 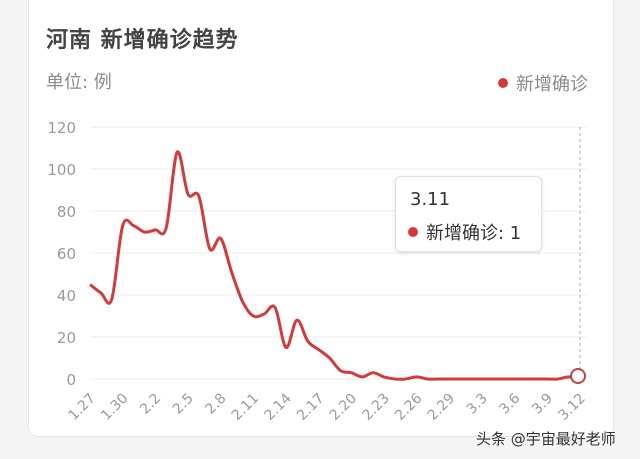 What do you see at coordinates (150, 404) in the screenshot?
I see `x-tick-label: 2.2` at bounding box center [150, 404].